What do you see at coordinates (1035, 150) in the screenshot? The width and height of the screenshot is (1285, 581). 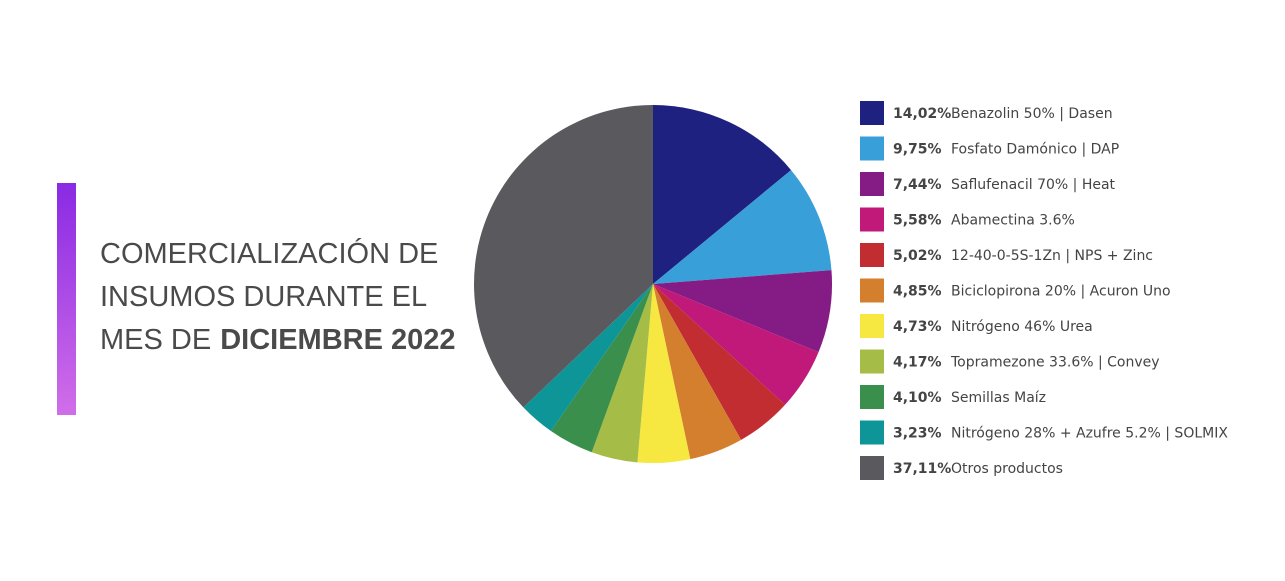 I see `legend-label: Fosfato Damónico | DAP` at bounding box center [1035, 150].